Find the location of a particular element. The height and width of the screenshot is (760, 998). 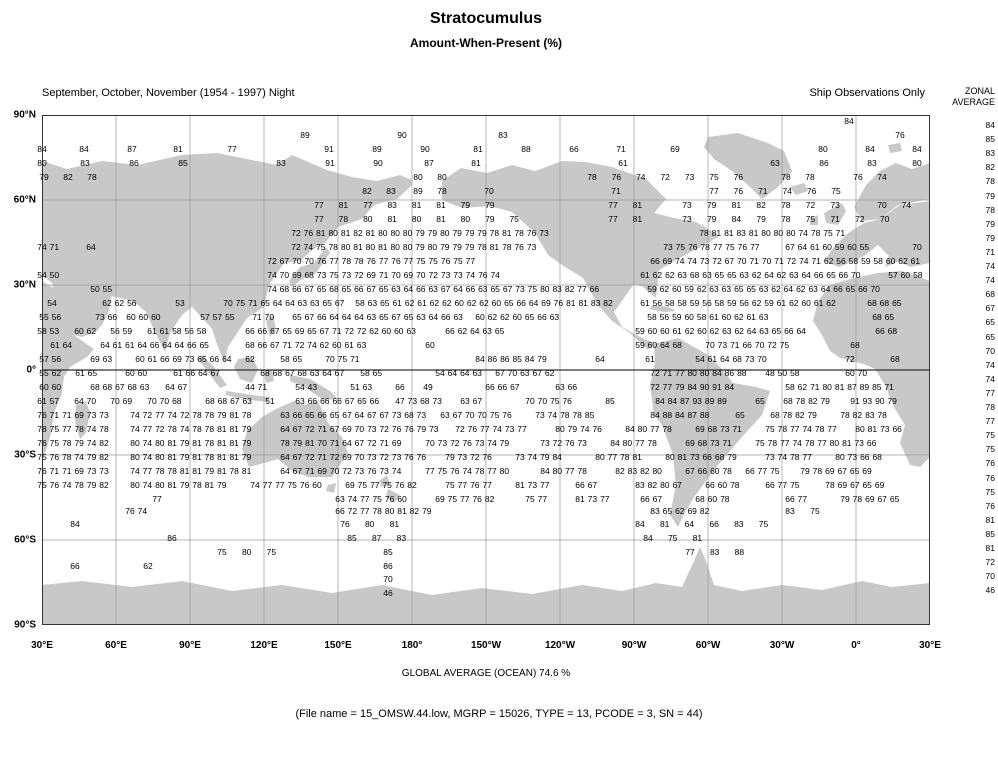

page-title: Stratocumulus is located at coordinates (485, 18).